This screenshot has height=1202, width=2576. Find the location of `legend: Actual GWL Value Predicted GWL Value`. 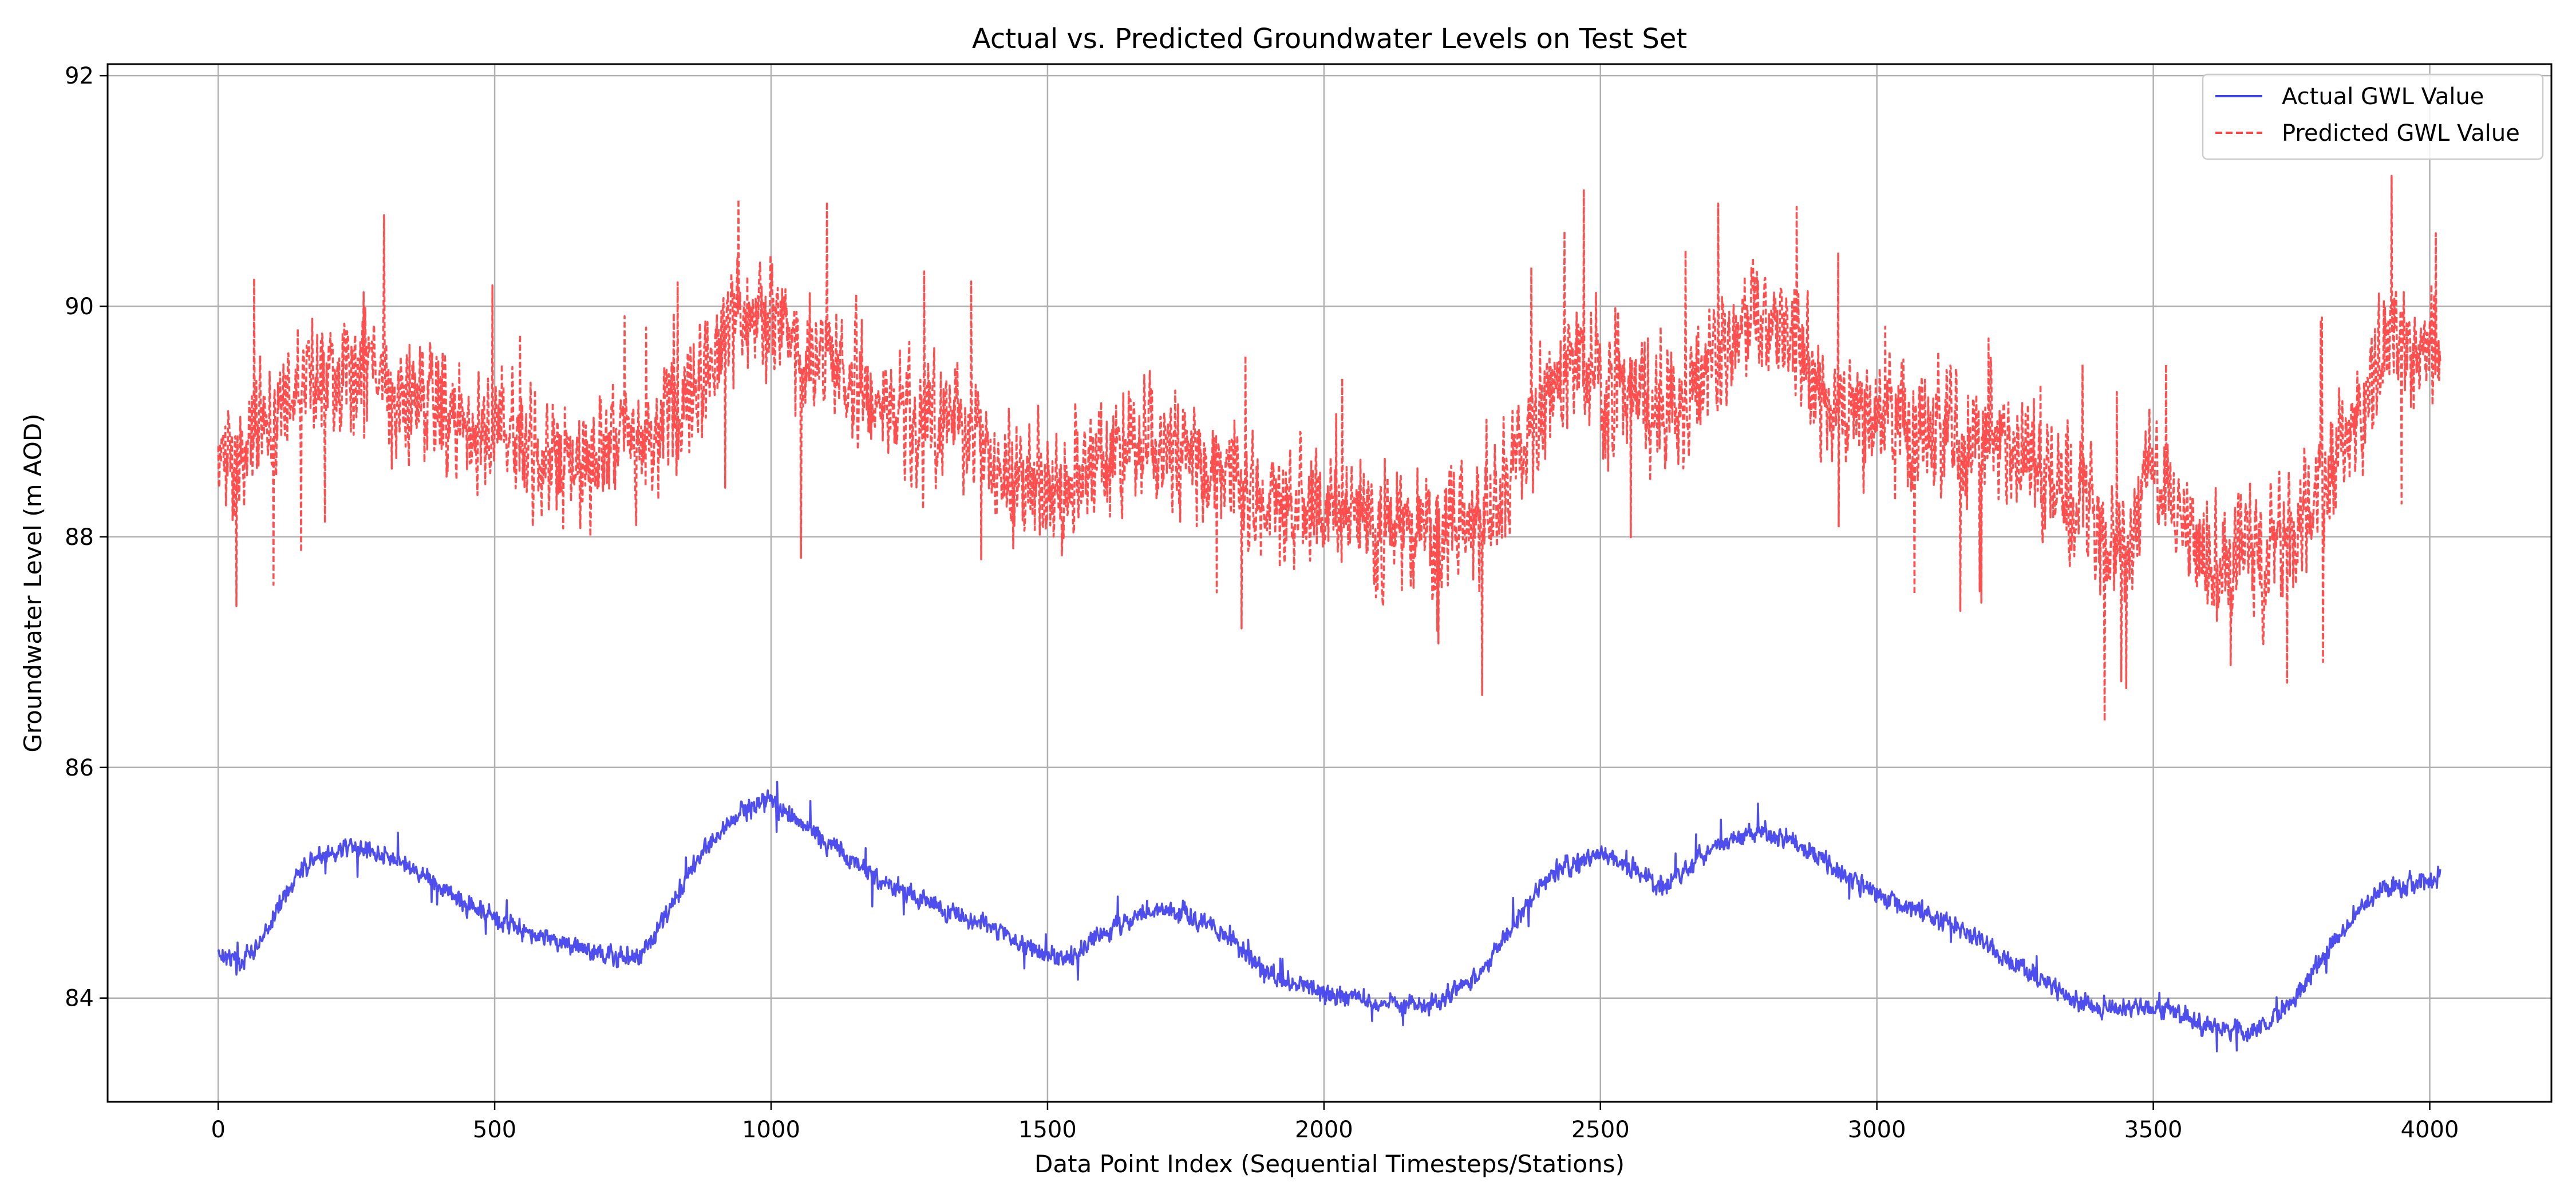

legend: Actual GWL Value Predicted GWL Value is located at coordinates (2373, 116).